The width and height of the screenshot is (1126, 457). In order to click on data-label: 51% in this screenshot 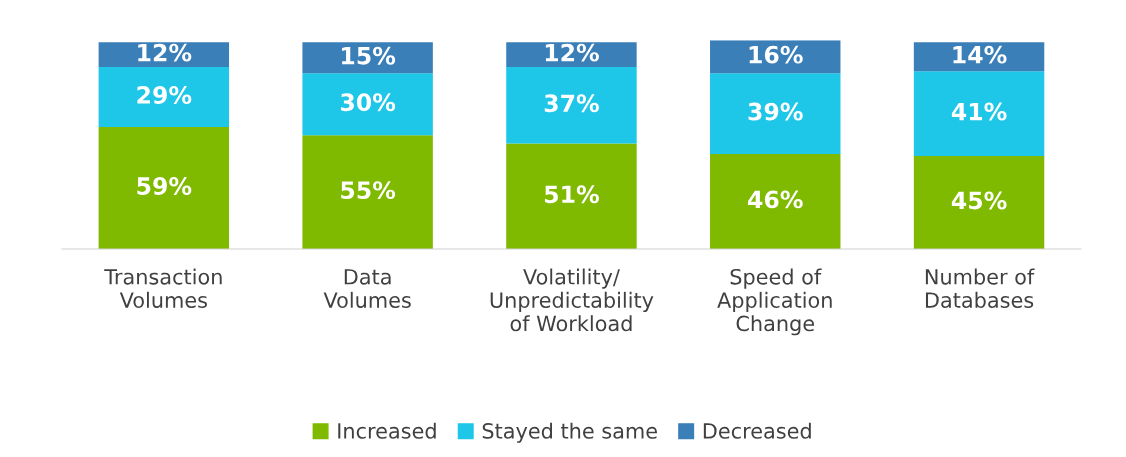, I will do `click(572, 194)`.